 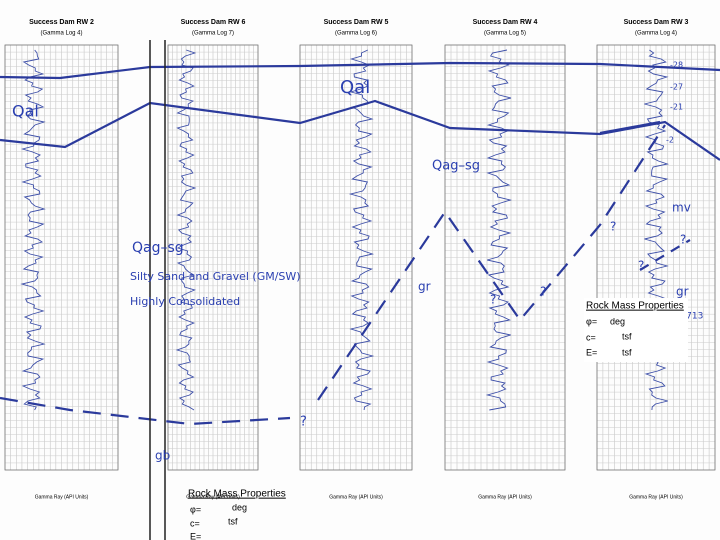 What do you see at coordinates (656, 22) in the screenshot?
I see `panel-title: Success Dam RW 3` at bounding box center [656, 22].